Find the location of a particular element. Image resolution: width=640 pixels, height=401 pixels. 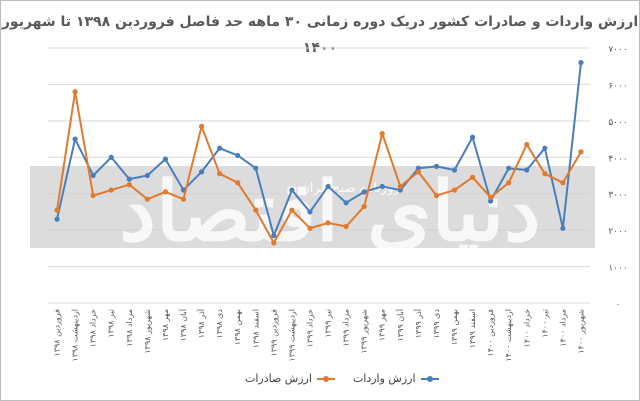

x-tick-label: اردیبهشت ۱۳۹۸ is located at coordinates (75, 335).